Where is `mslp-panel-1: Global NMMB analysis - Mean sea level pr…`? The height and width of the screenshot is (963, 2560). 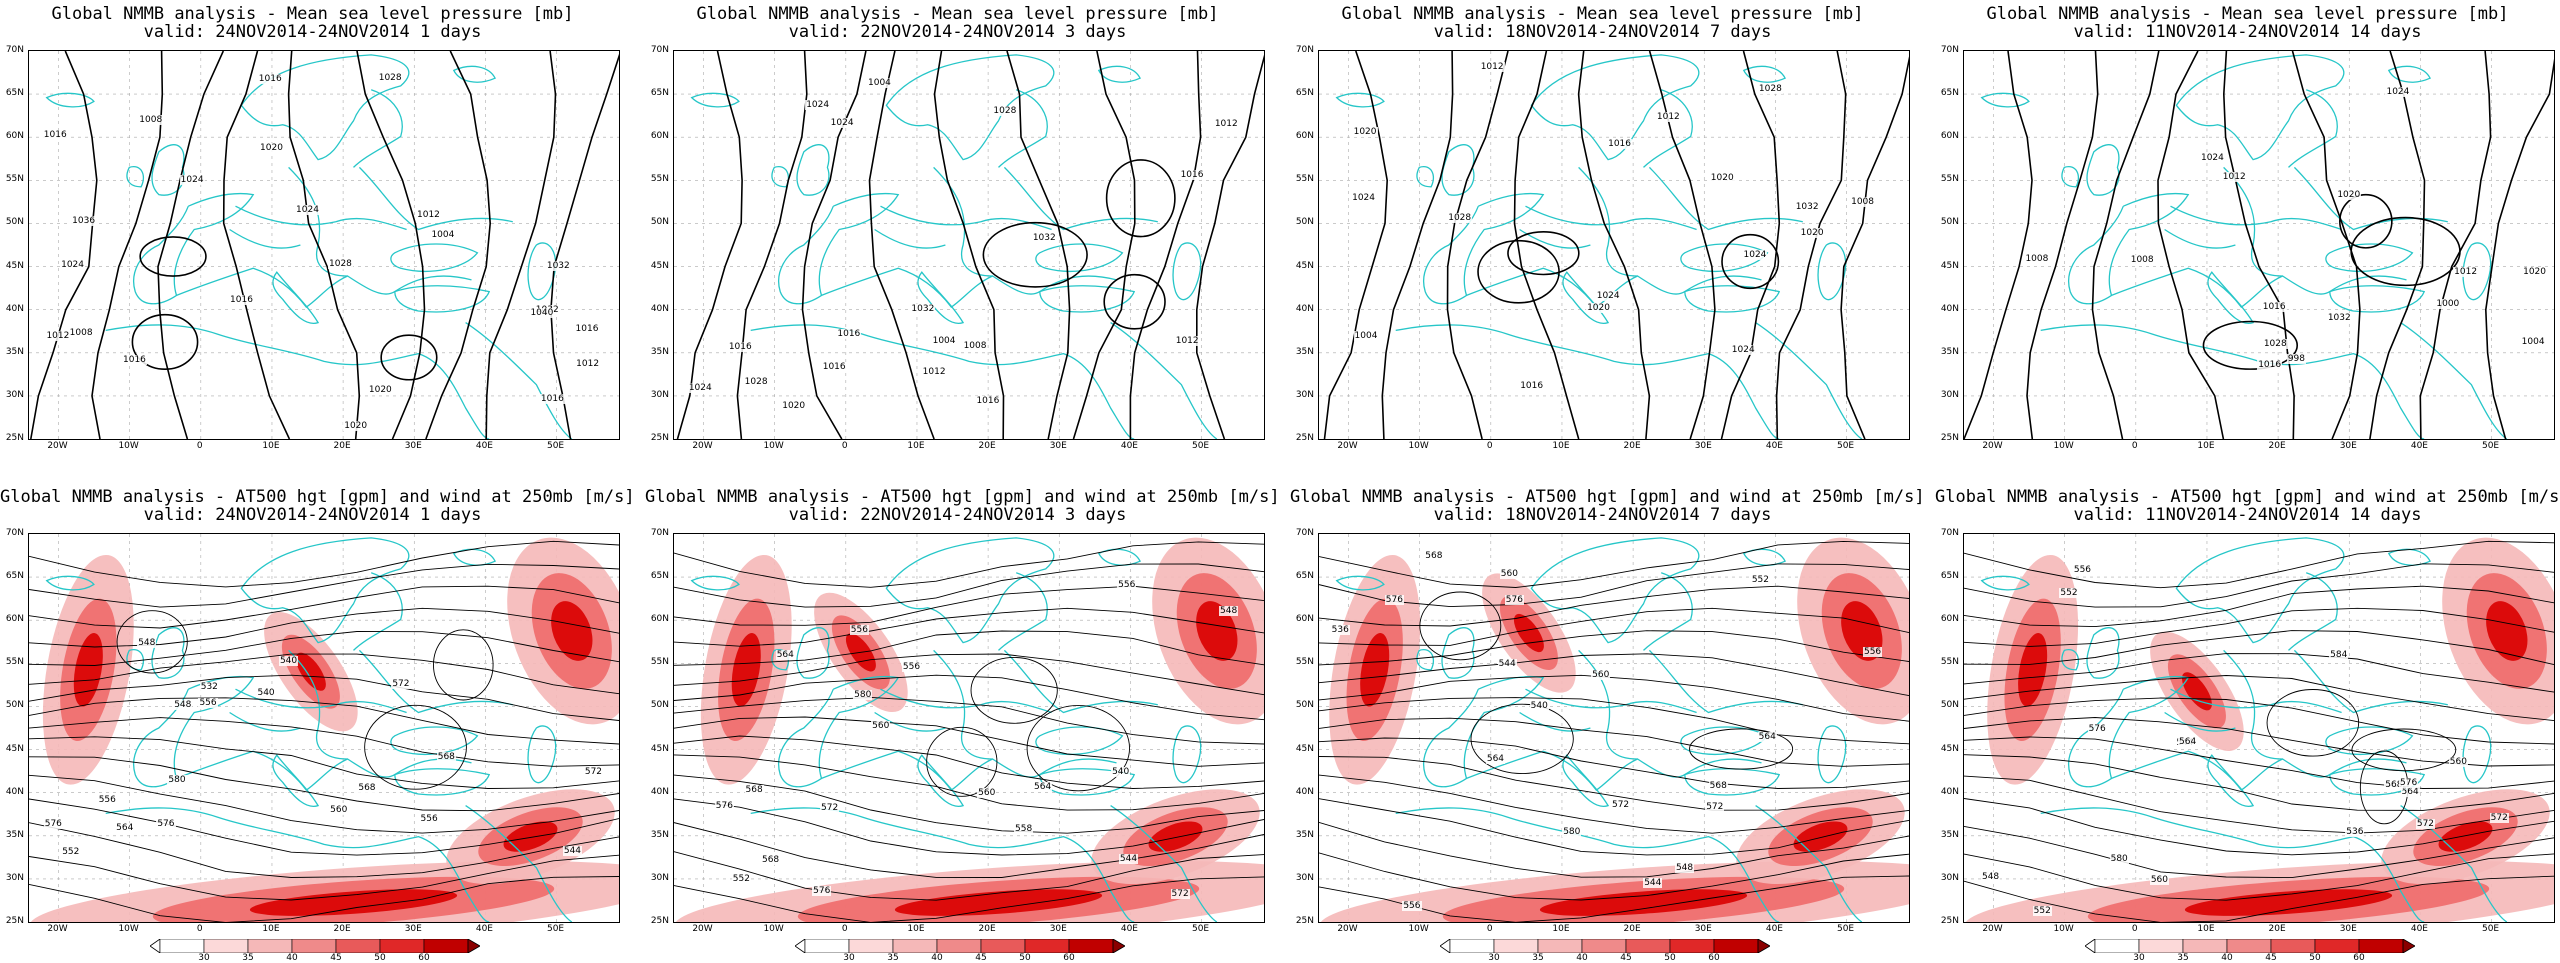
mslp-panel-1: Global NMMB analysis - Mean sea level pr… is located at coordinates (312, 228).